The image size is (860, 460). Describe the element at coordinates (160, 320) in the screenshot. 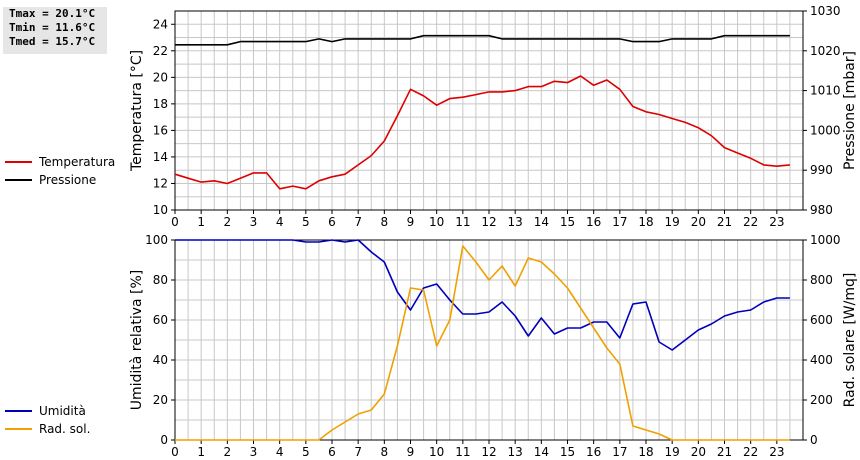

I see `y-tick-label: 60` at that location.